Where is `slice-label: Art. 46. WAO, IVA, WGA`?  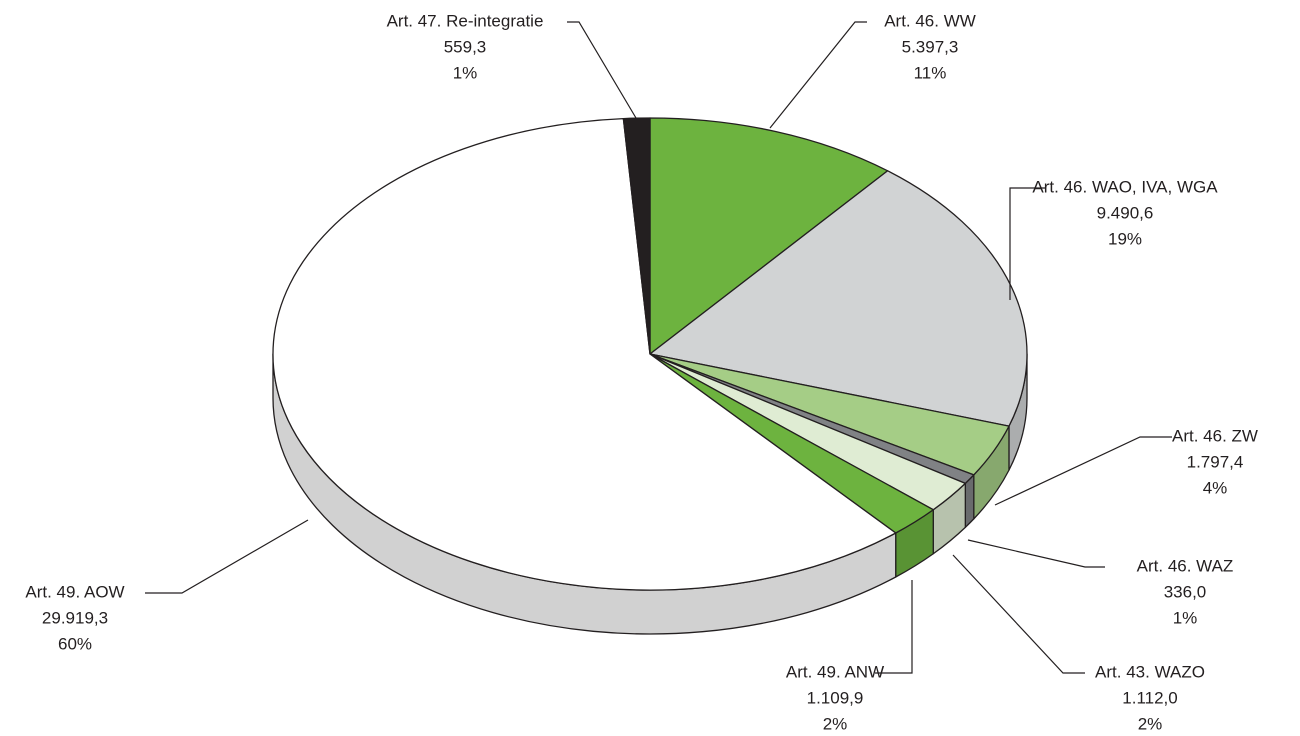
slice-label: Art. 46. WAO, IVA, WGA is located at coordinates (1125, 186).